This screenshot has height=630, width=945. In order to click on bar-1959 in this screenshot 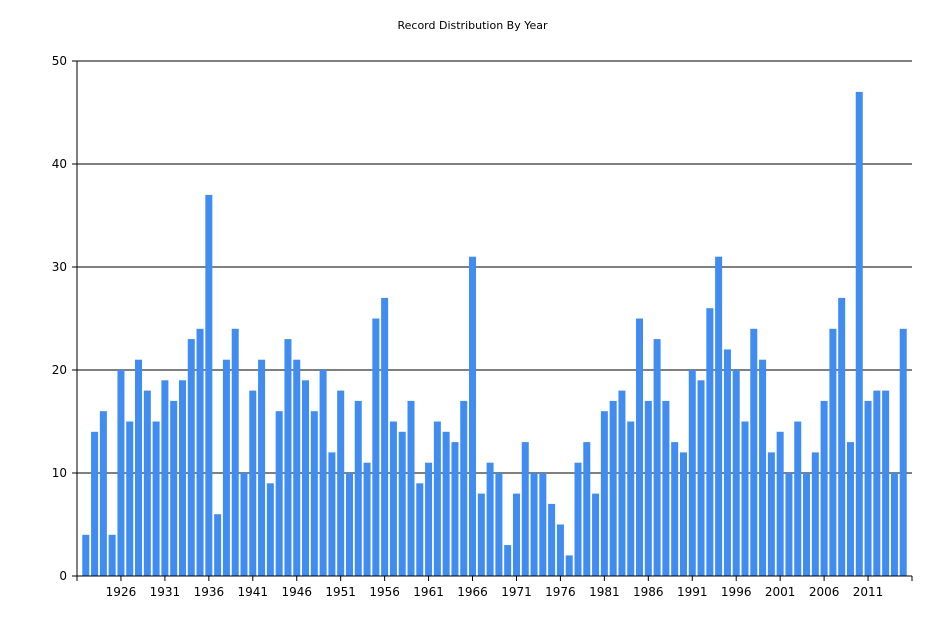, I will do `click(411, 488)`.